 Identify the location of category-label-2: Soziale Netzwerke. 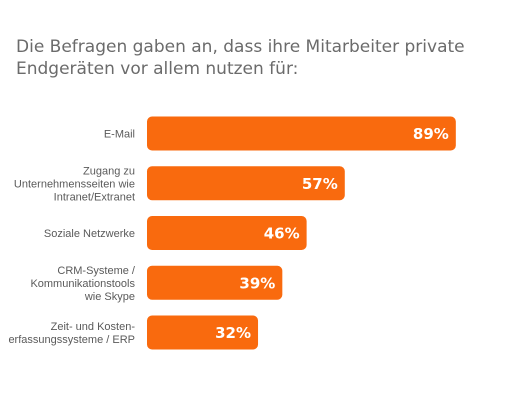
(89, 234).